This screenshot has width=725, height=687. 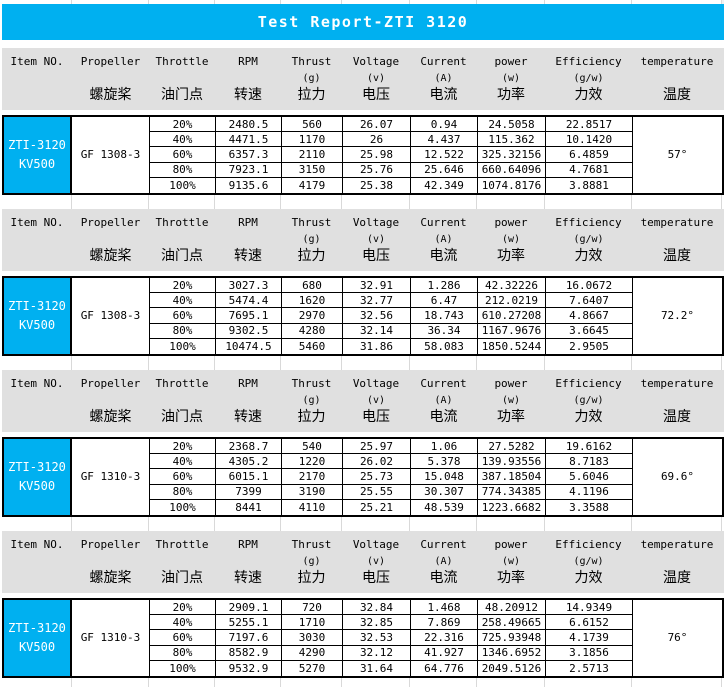 What do you see at coordinates (588, 140) in the screenshot?
I see `efficiency-cell: 10.1420` at bounding box center [588, 140].